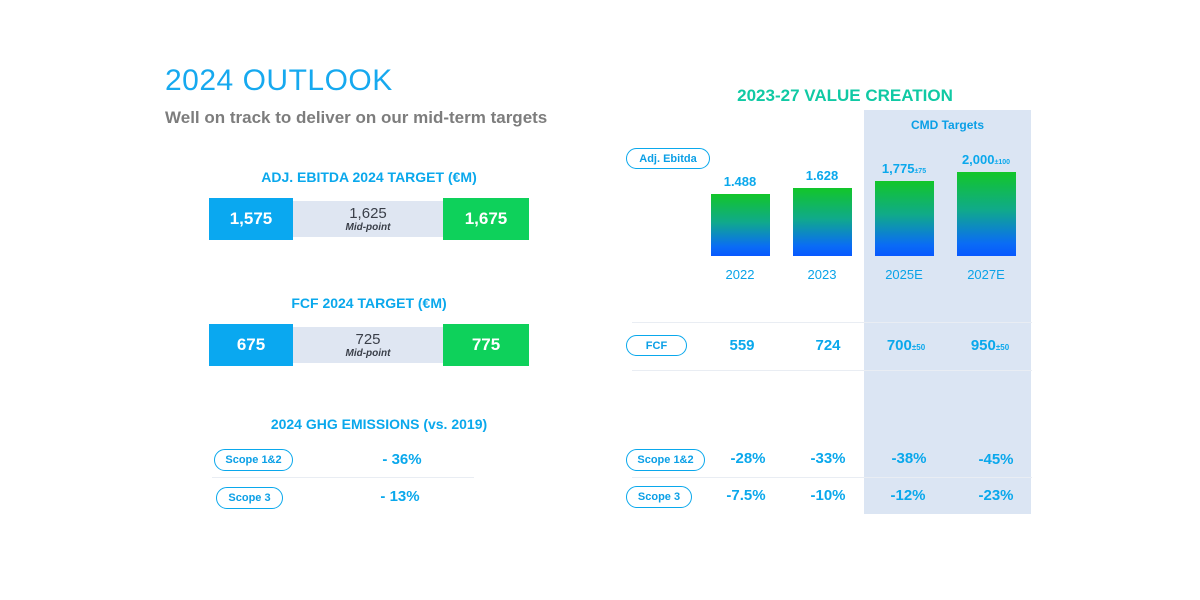  I want to click on x-tick-2027e: 2027E, so click(986, 274).